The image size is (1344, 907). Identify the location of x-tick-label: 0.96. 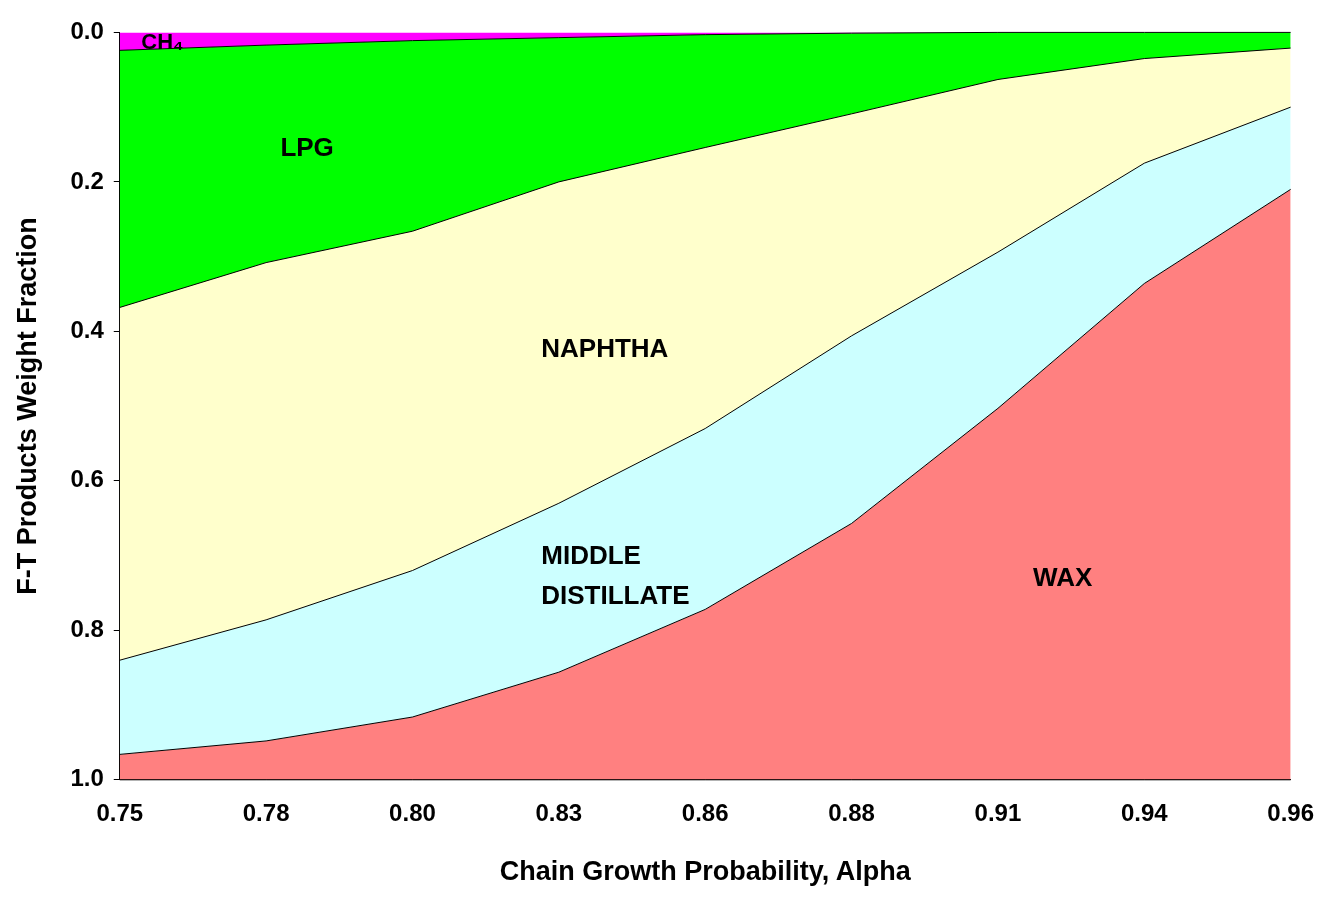
(1290, 812).